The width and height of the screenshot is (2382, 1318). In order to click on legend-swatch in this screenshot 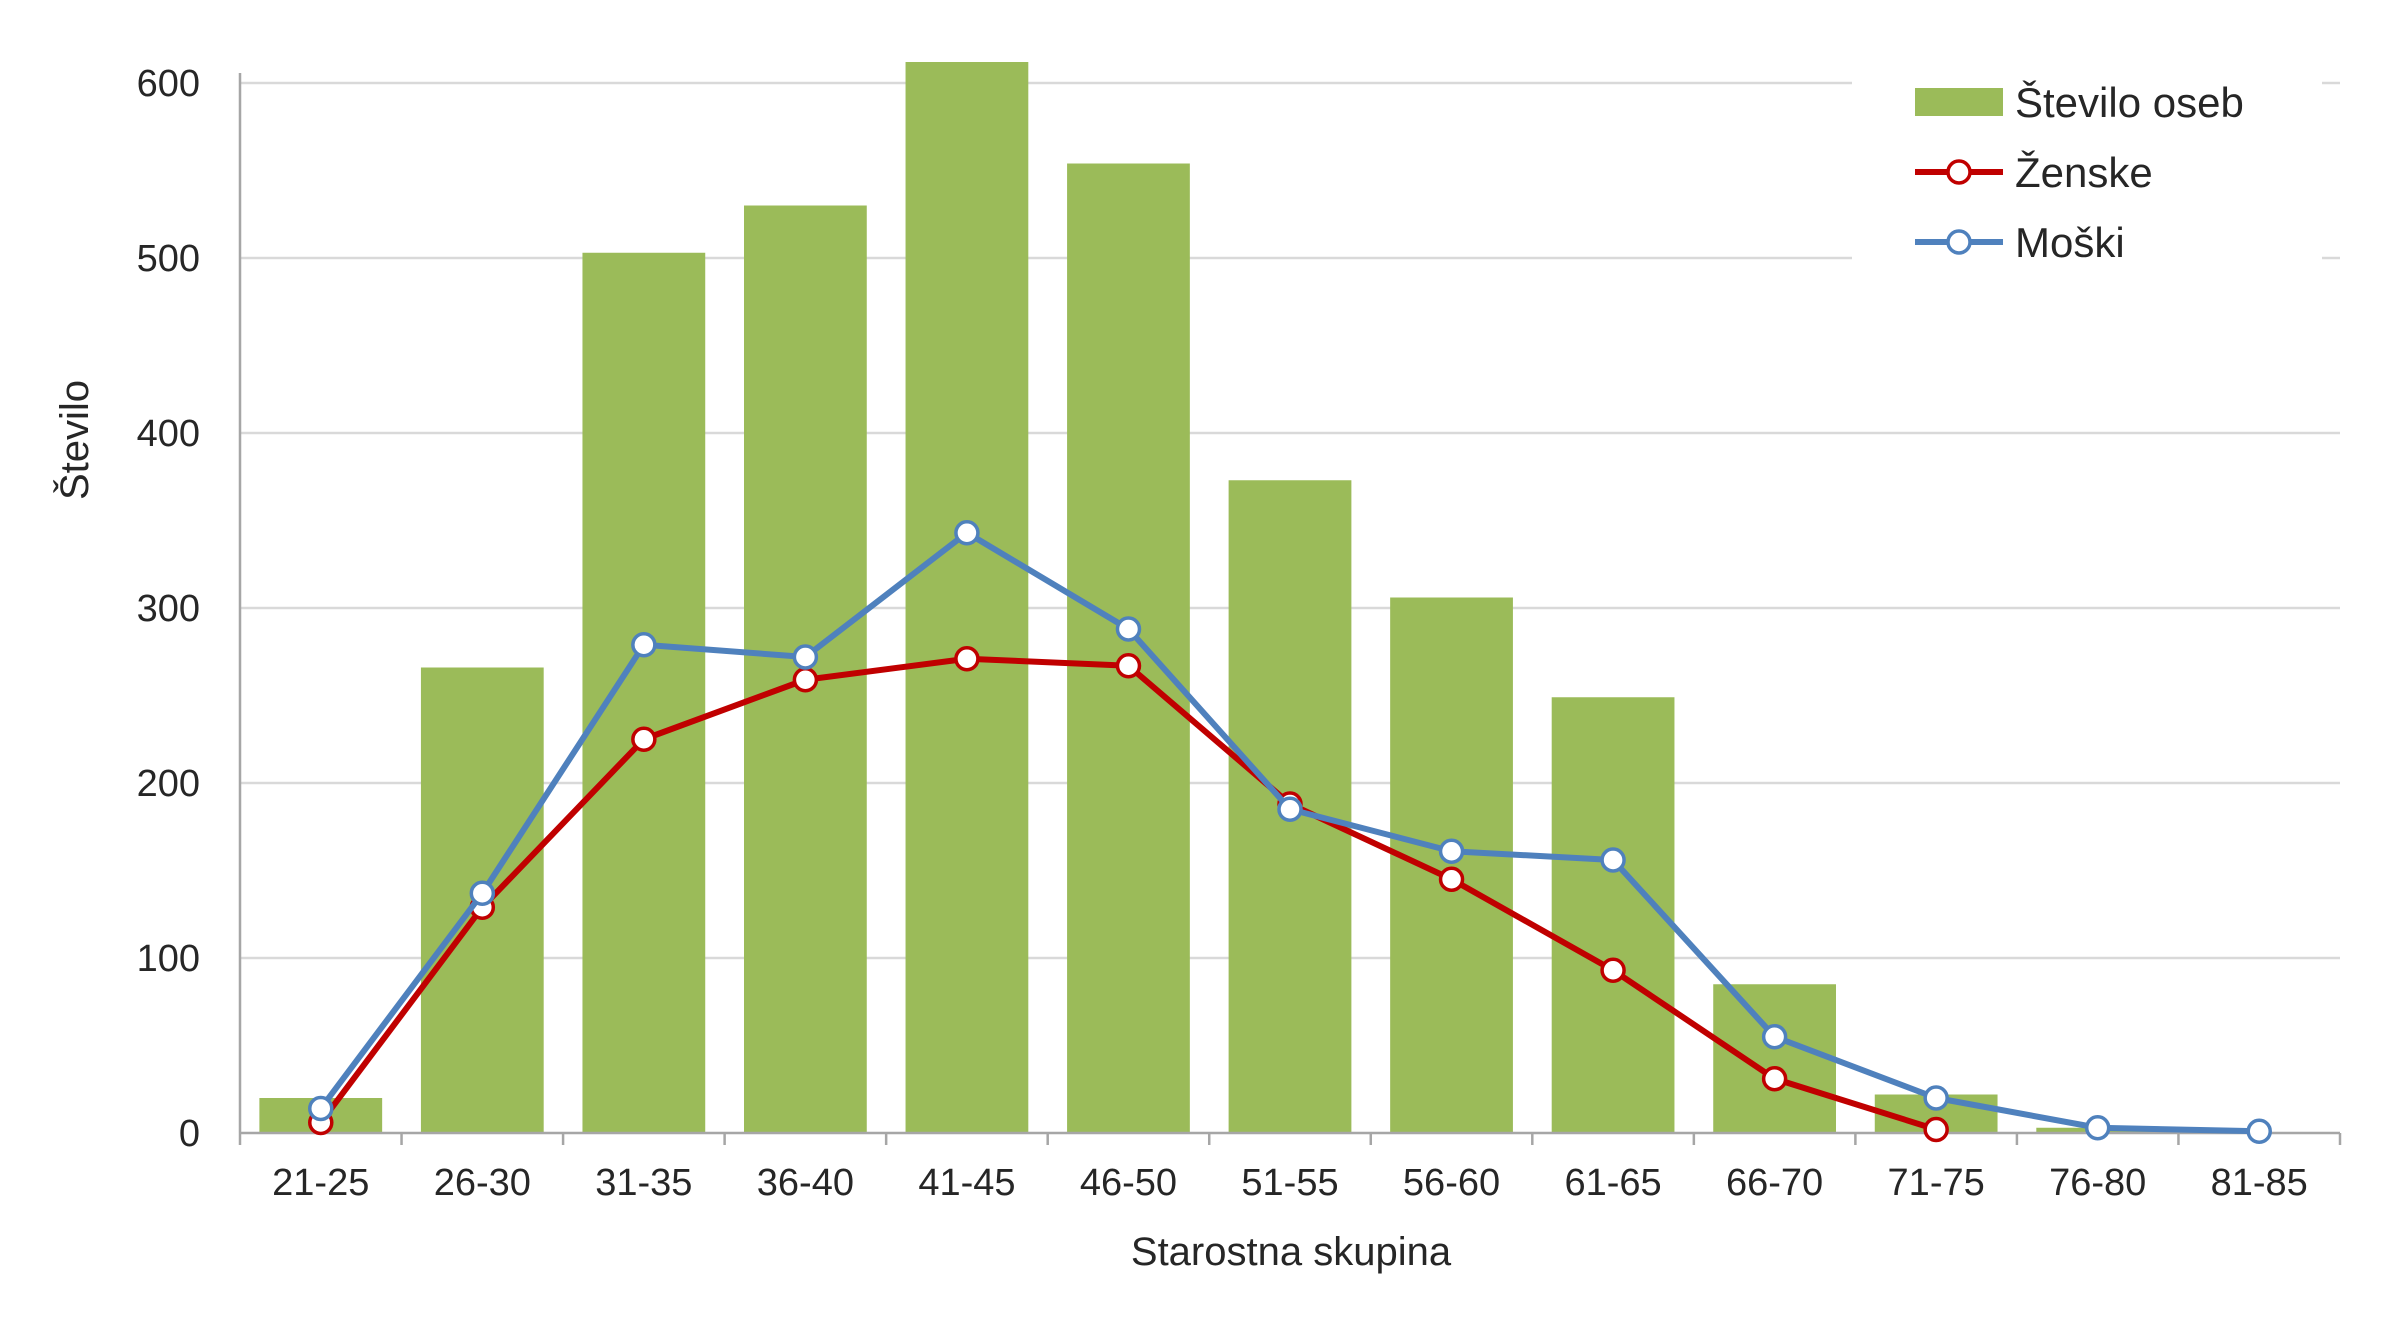, I will do `click(1959, 102)`.